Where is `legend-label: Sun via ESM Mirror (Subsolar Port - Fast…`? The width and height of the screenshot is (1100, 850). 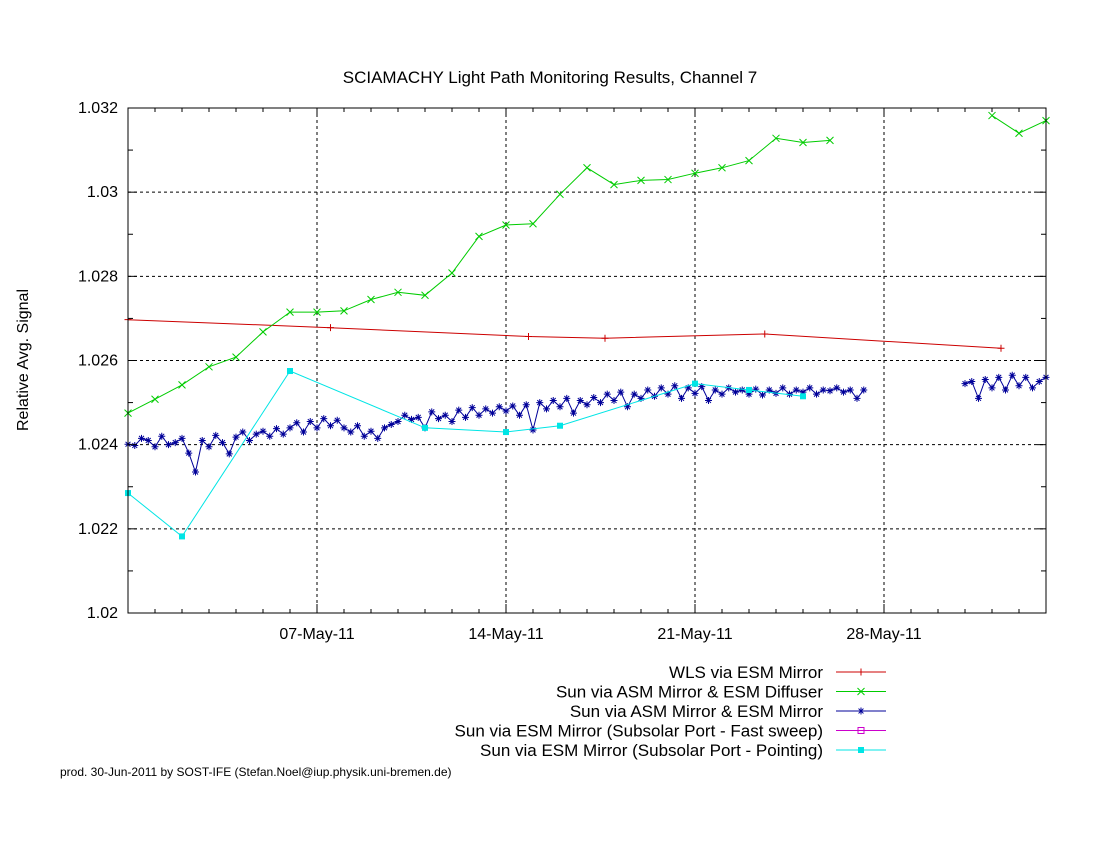
legend-label: Sun via ESM Mirror (Subsolar Port - Fast… is located at coordinates (639, 731).